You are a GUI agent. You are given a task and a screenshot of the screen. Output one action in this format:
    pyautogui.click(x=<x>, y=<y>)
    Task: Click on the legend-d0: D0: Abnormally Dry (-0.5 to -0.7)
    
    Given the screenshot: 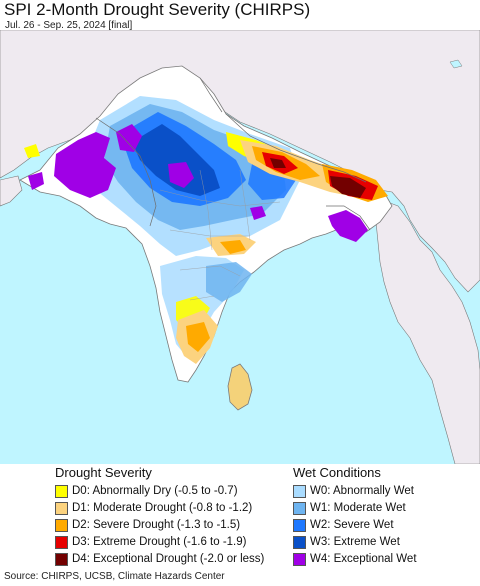 What is the action you would take?
    pyautogui.click(x=146, y=491)
    